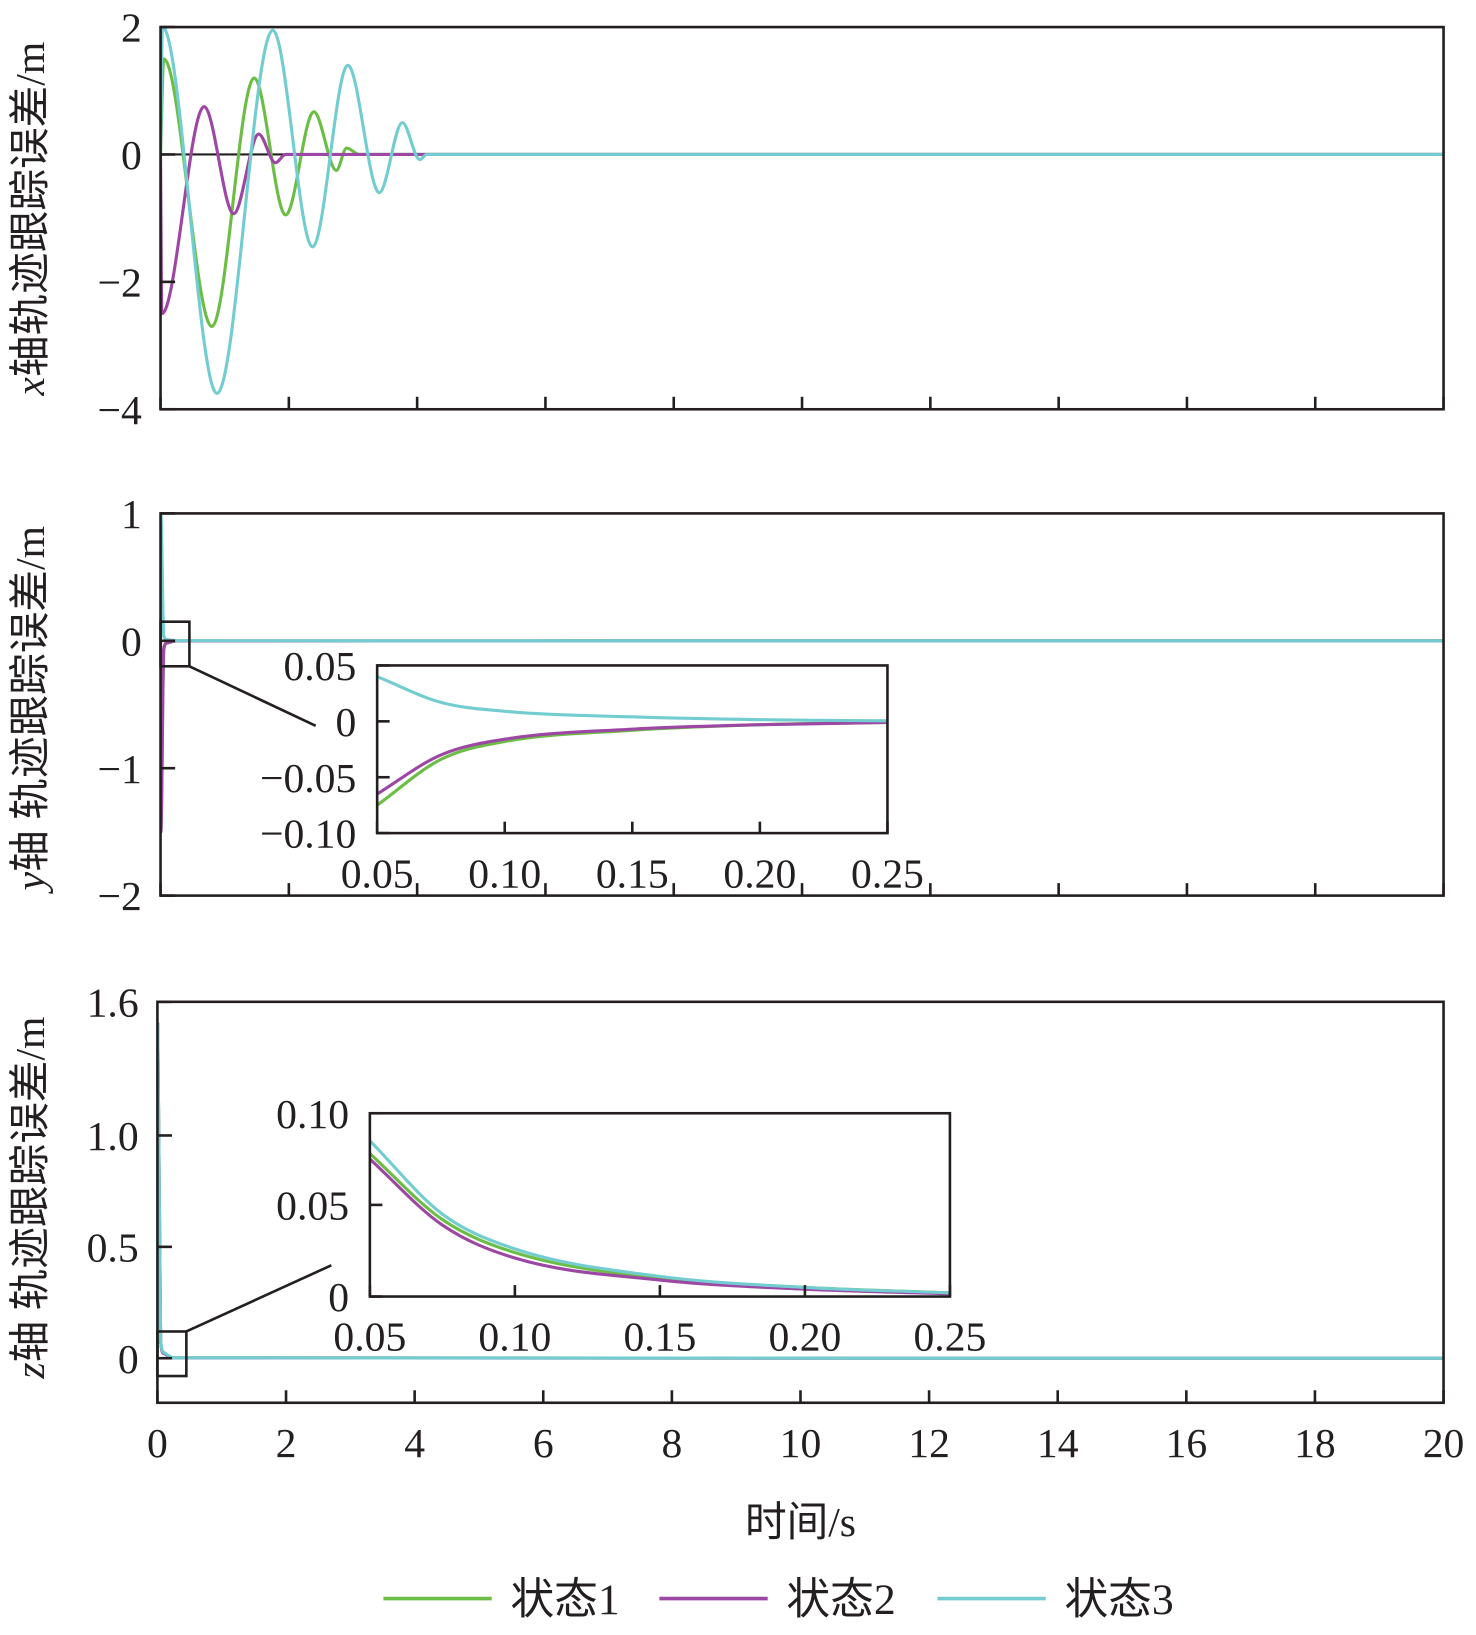 This screenshot has height=1635, width=1476. What do you see at coordinates (286, 1444) in the screenshot?
I see `x-tick-label: 2` at bounding box center [286, 1444].